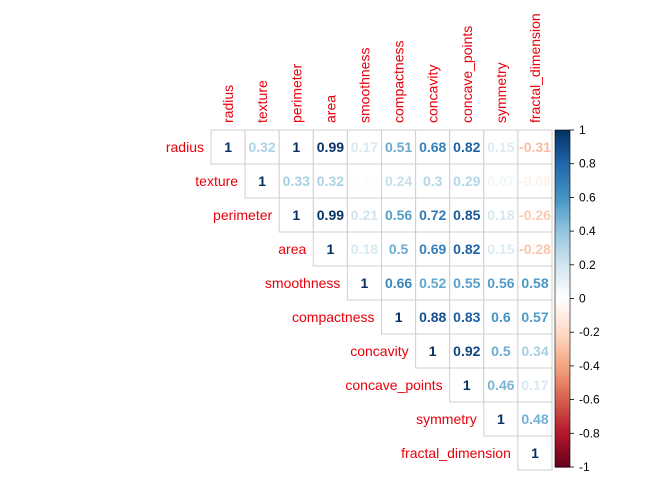  I want to click on column-label-smoothness: smoothness, so click(364, 85).